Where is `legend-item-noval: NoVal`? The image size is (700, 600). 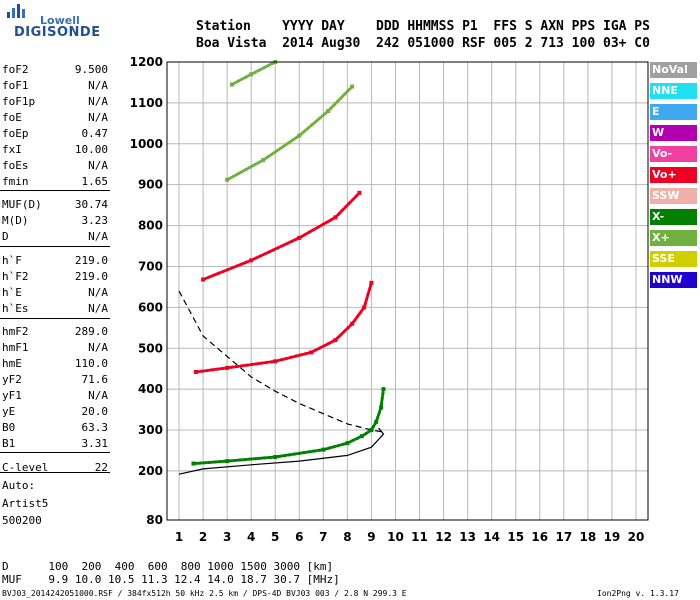
legend-item-noval: NoVal is located at coordinates (673, 70).